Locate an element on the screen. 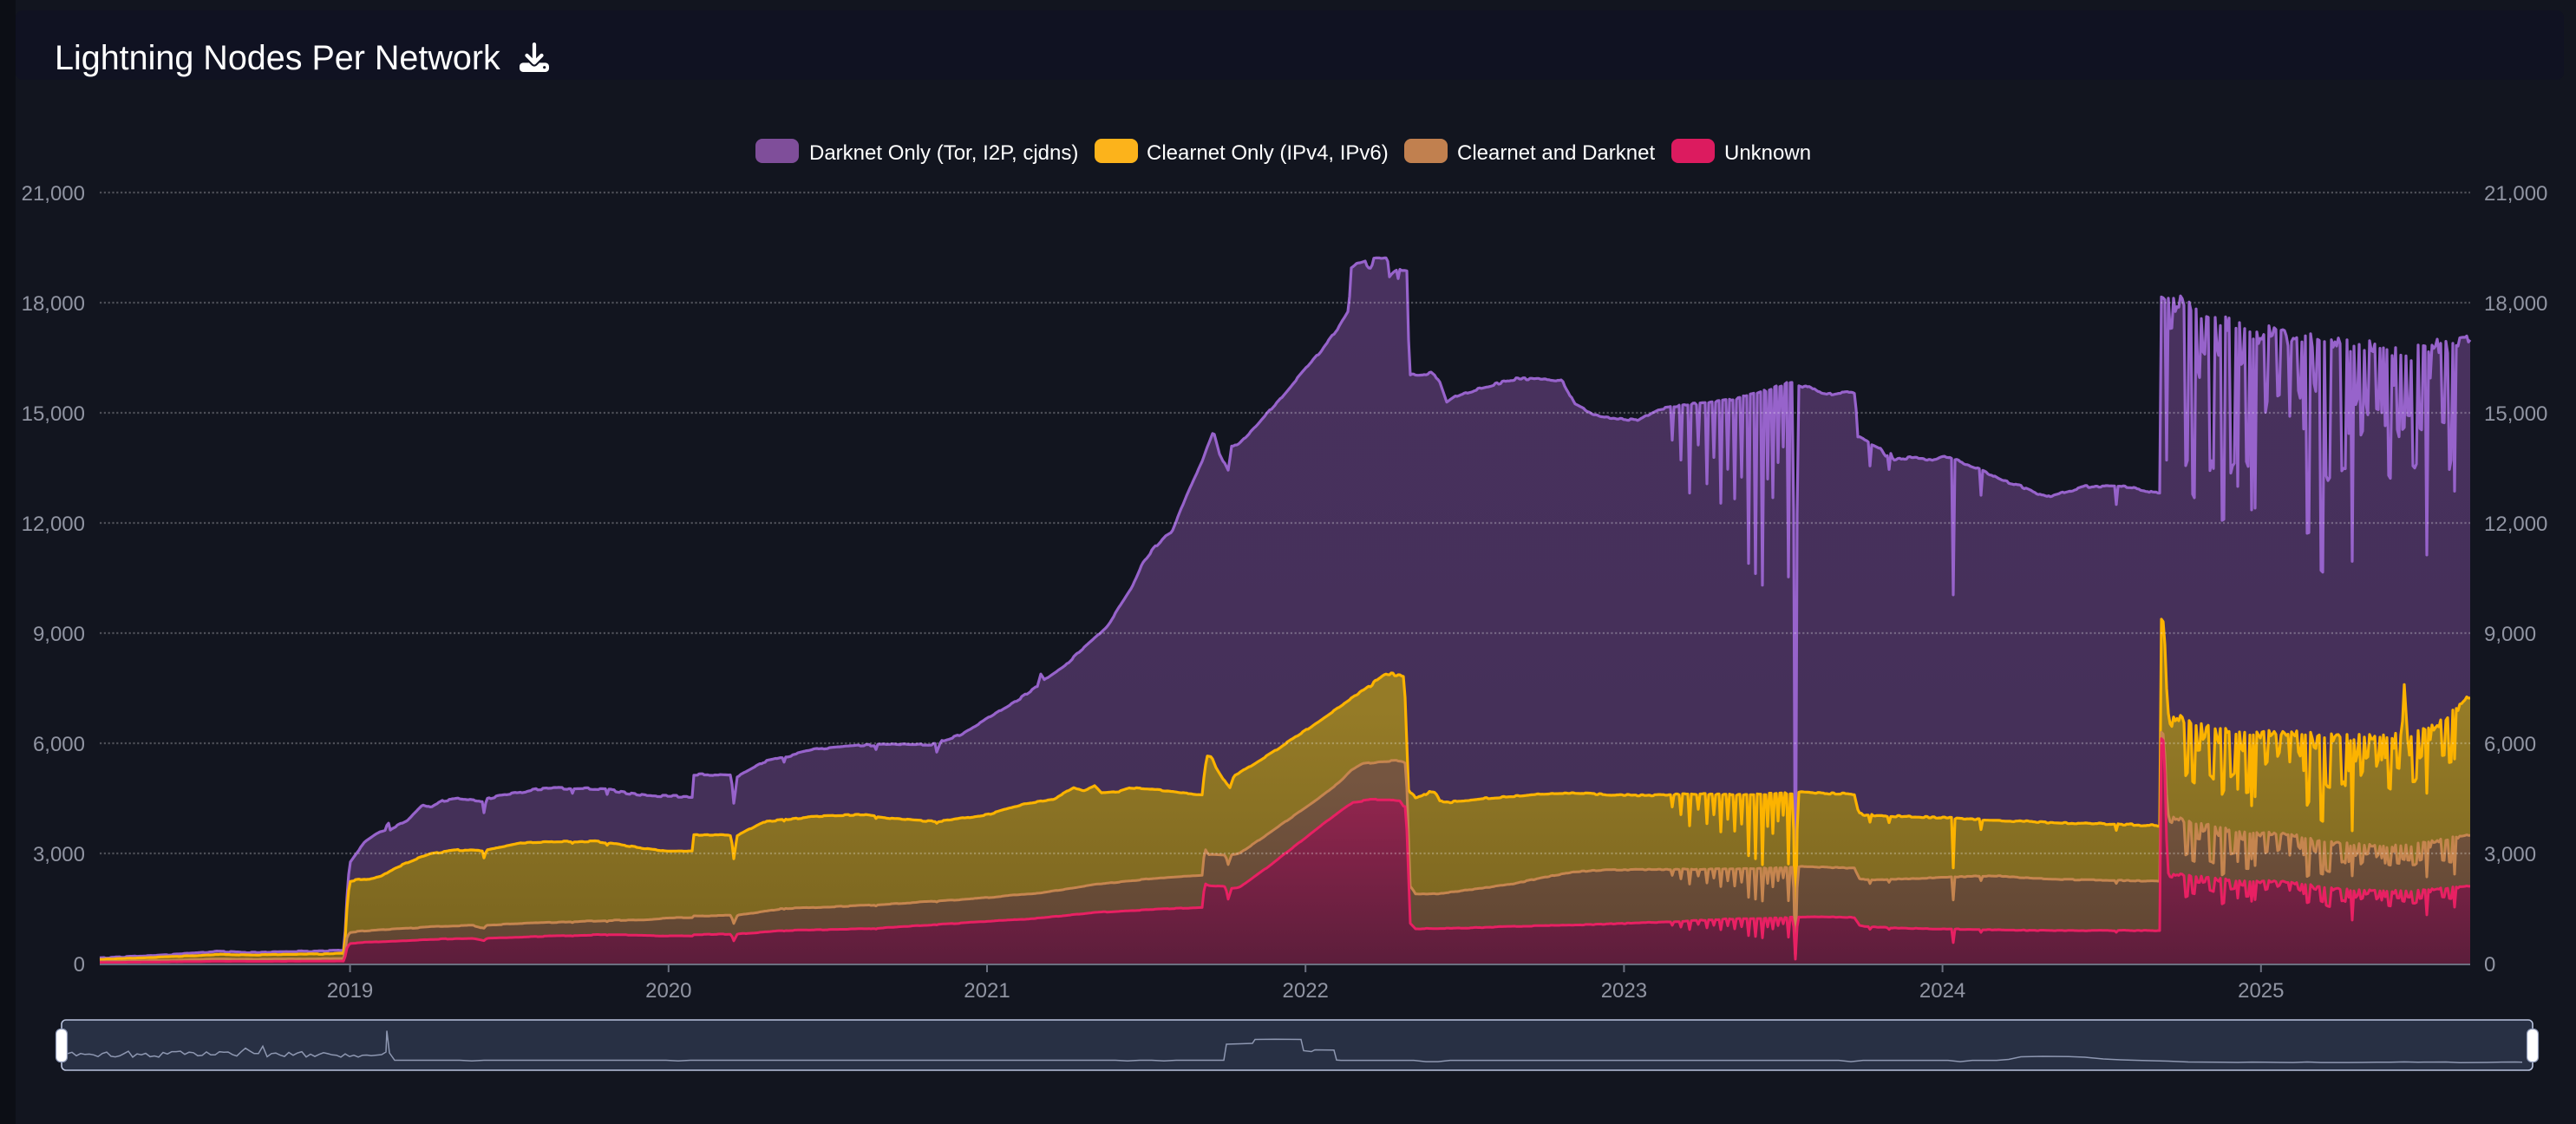 The height and width of the screenshot is (1124, 2576). svg-text: 2025 is located at coordinates (2261, 991).